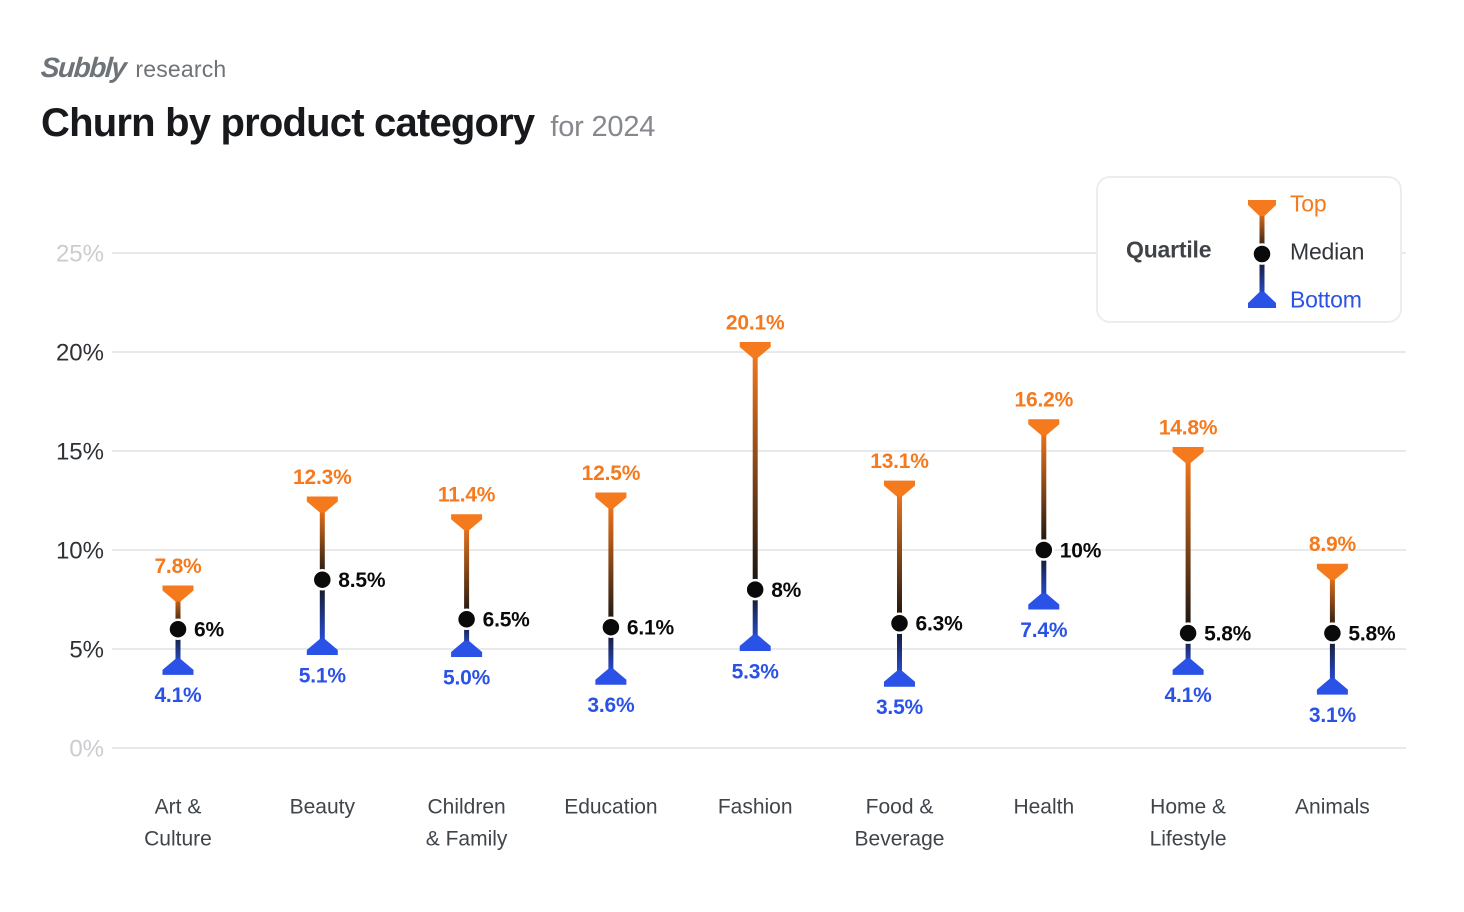 This screenshot has height=912, width=1464. I want to click on page-subtitle: for 2024, so click(603, 127).